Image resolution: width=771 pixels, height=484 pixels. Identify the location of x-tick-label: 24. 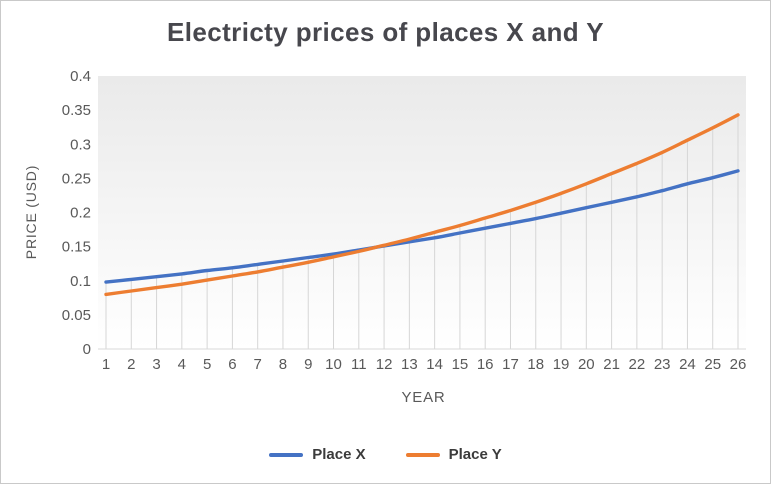
(687, 364).